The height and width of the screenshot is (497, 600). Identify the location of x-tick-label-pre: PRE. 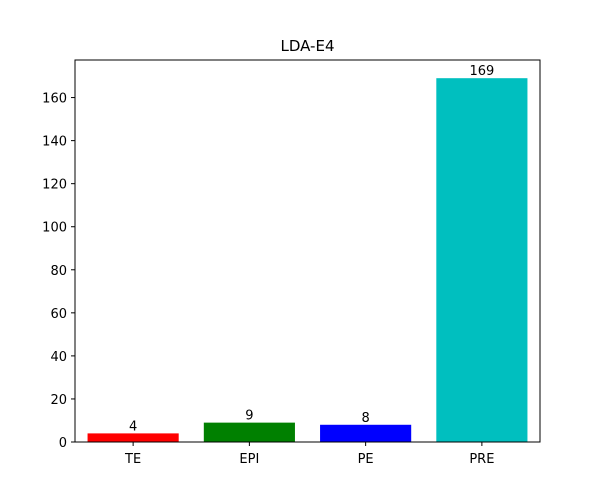
(481, 459).